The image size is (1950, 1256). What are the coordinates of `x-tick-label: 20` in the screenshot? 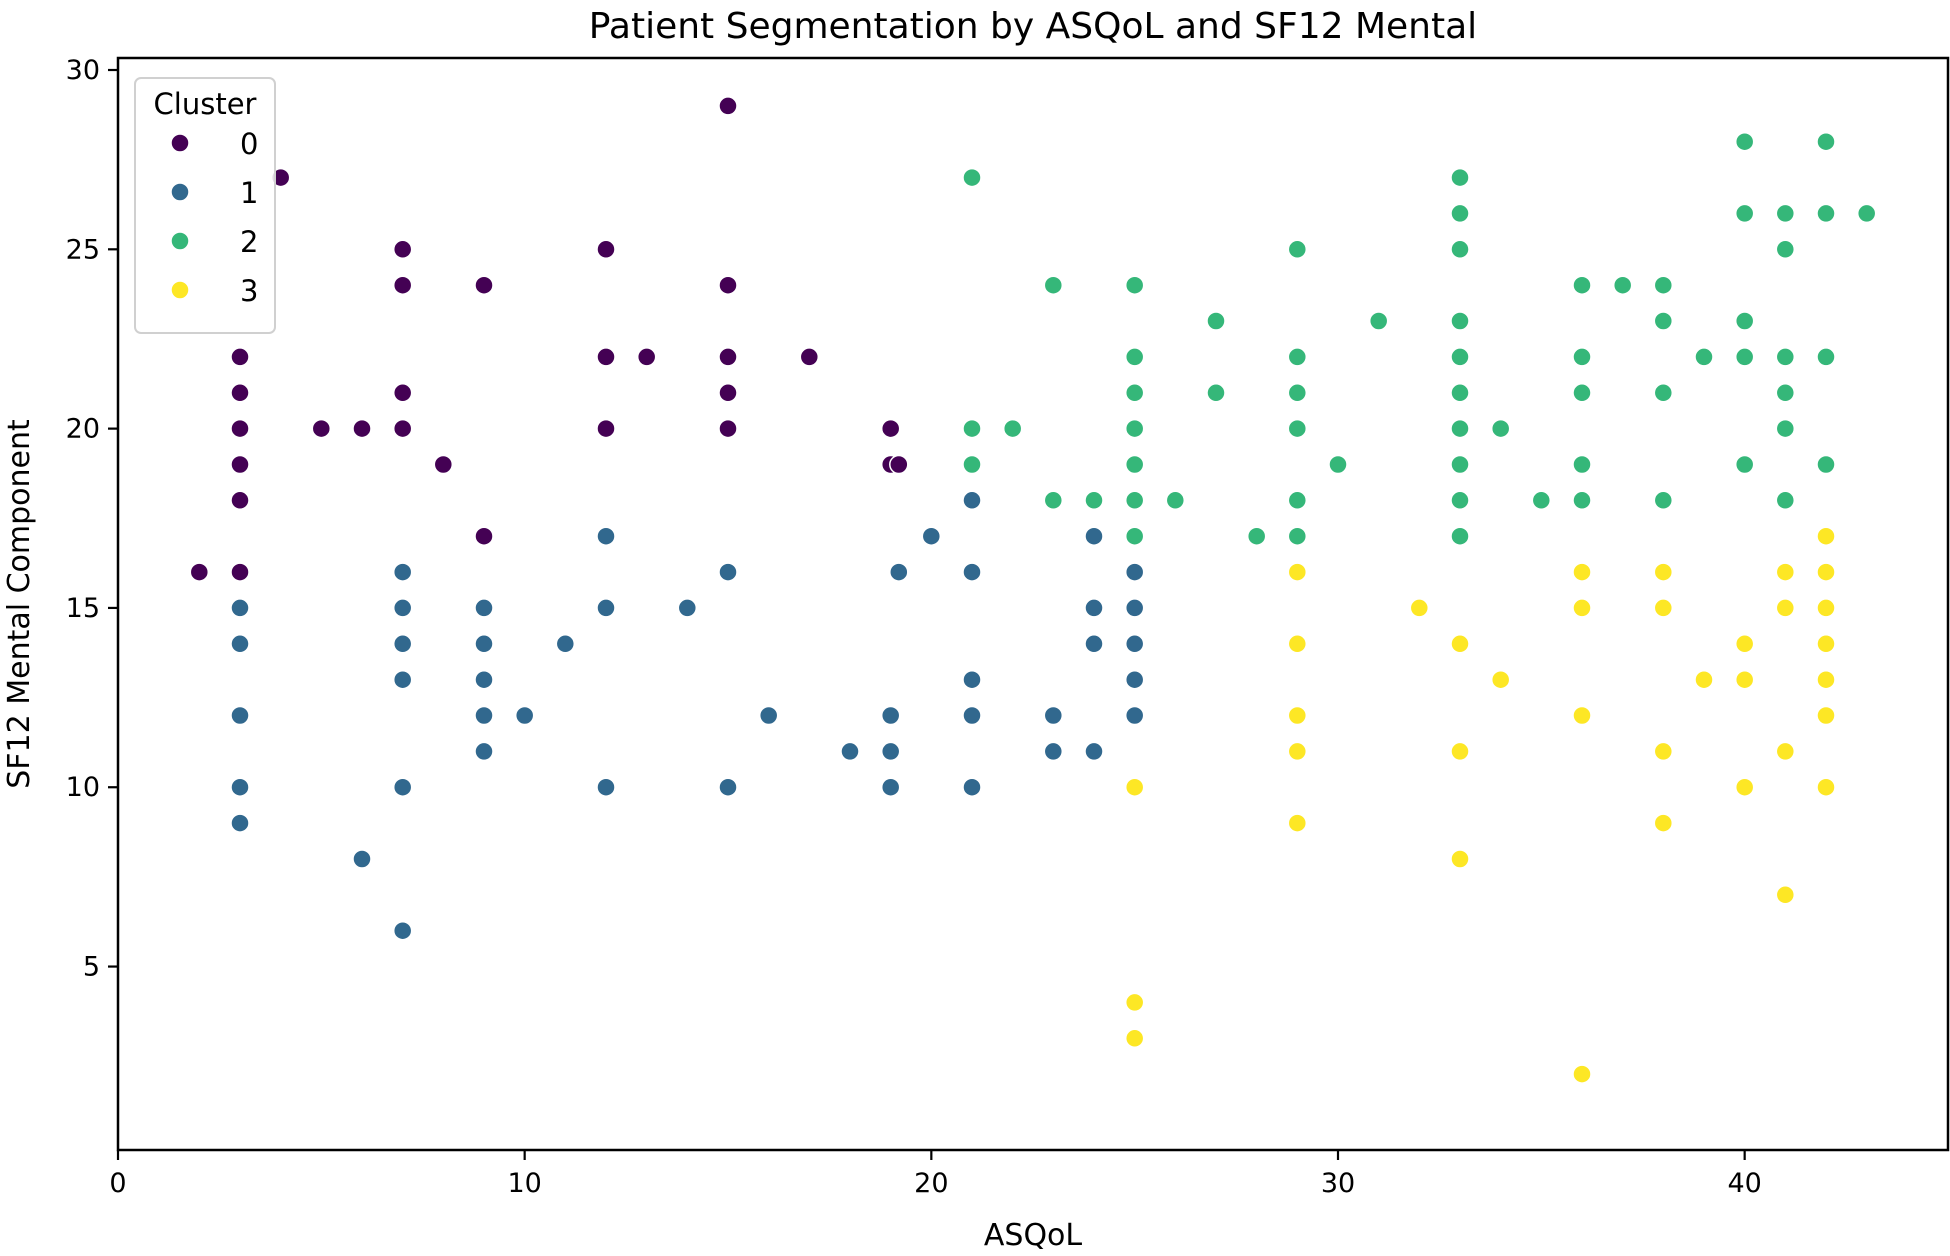 It's located at (931, 1183).